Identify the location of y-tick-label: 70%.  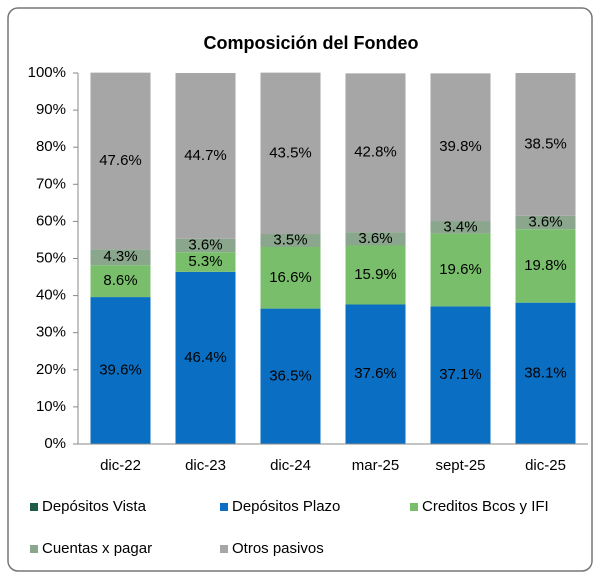
(51, 183).